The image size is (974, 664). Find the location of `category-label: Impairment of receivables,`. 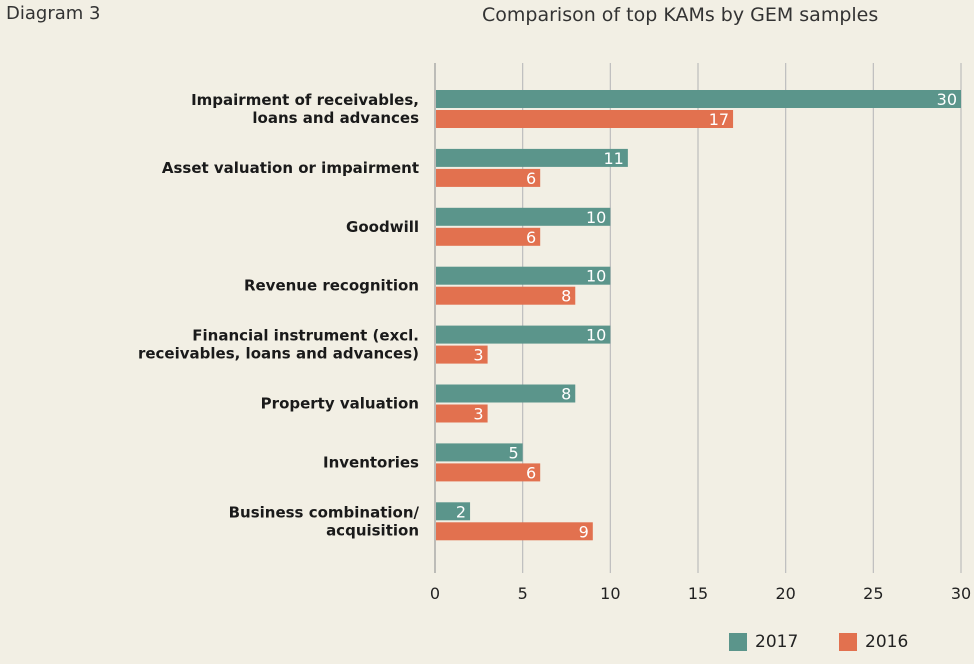

category-label: Impairment of receivables, is located at coordinates (305, 100).